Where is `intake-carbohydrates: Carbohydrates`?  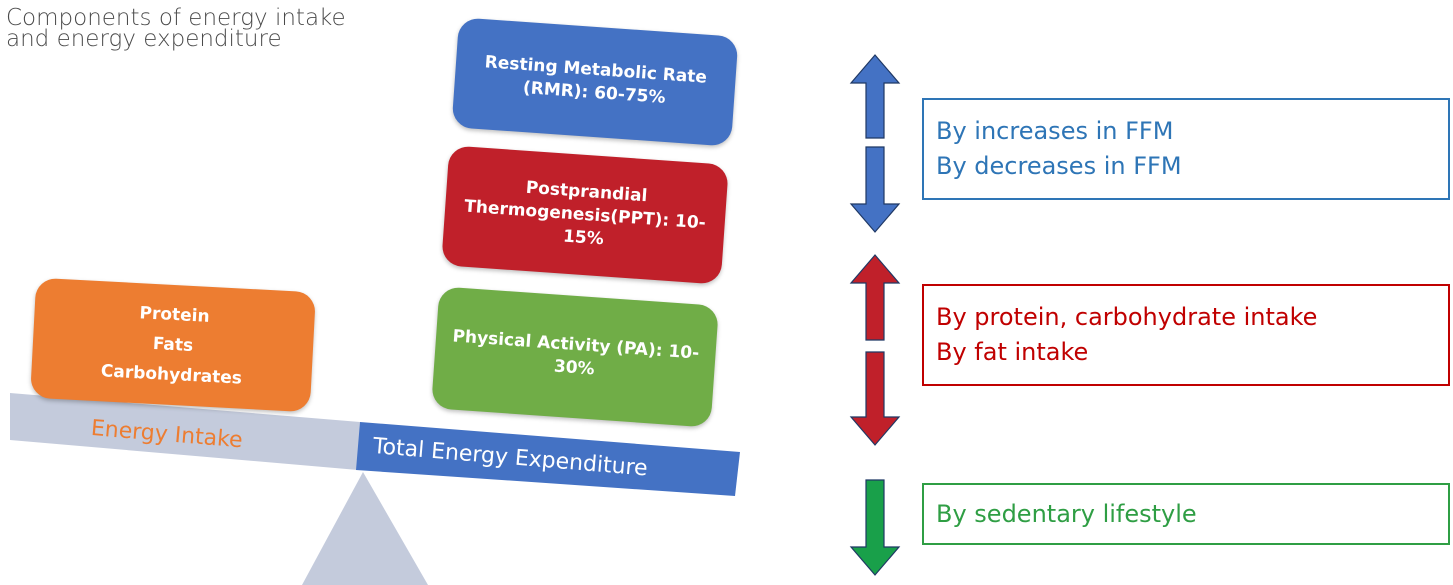
intake-carbohydrates: Carbohydrates is located at coordinates (171, 375).